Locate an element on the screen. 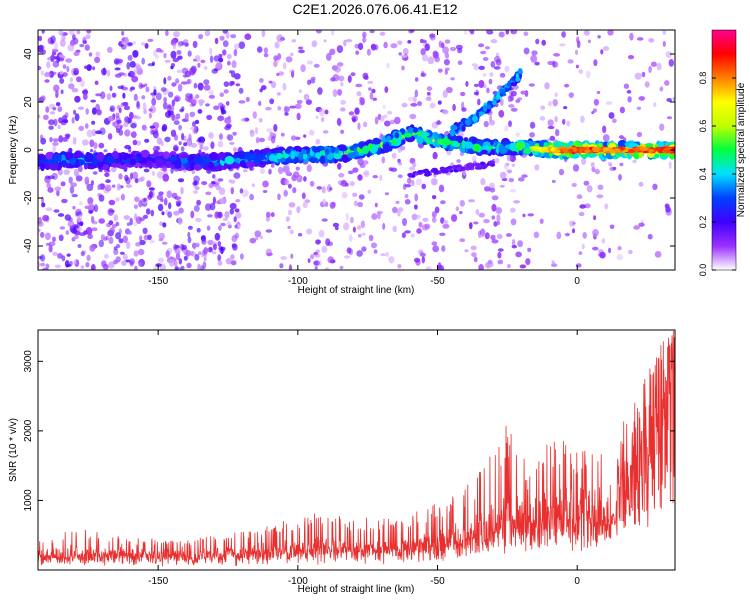 The height and width of the screenshot is (605, 750). x-tick-label: -100 is located at coordinates (298, 581).